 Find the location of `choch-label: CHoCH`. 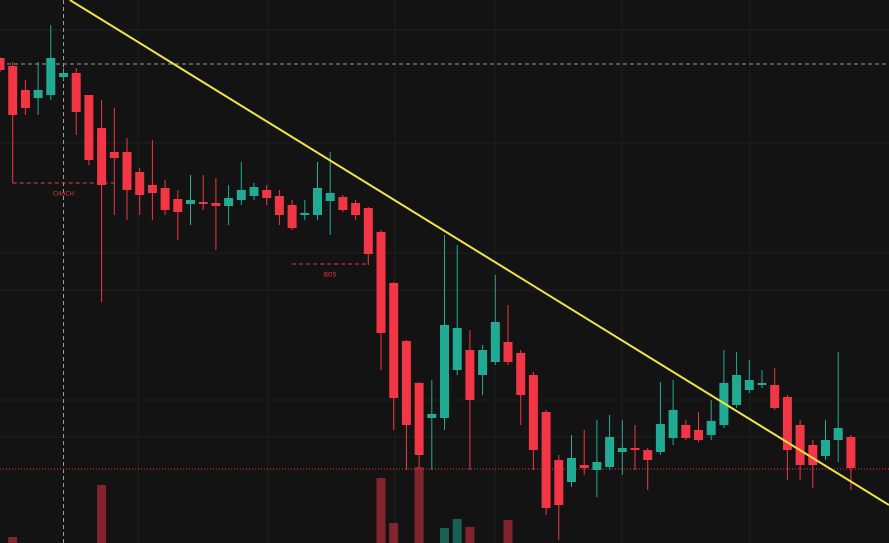

choch-label: CHoCH is located at coordinates (63, 194).